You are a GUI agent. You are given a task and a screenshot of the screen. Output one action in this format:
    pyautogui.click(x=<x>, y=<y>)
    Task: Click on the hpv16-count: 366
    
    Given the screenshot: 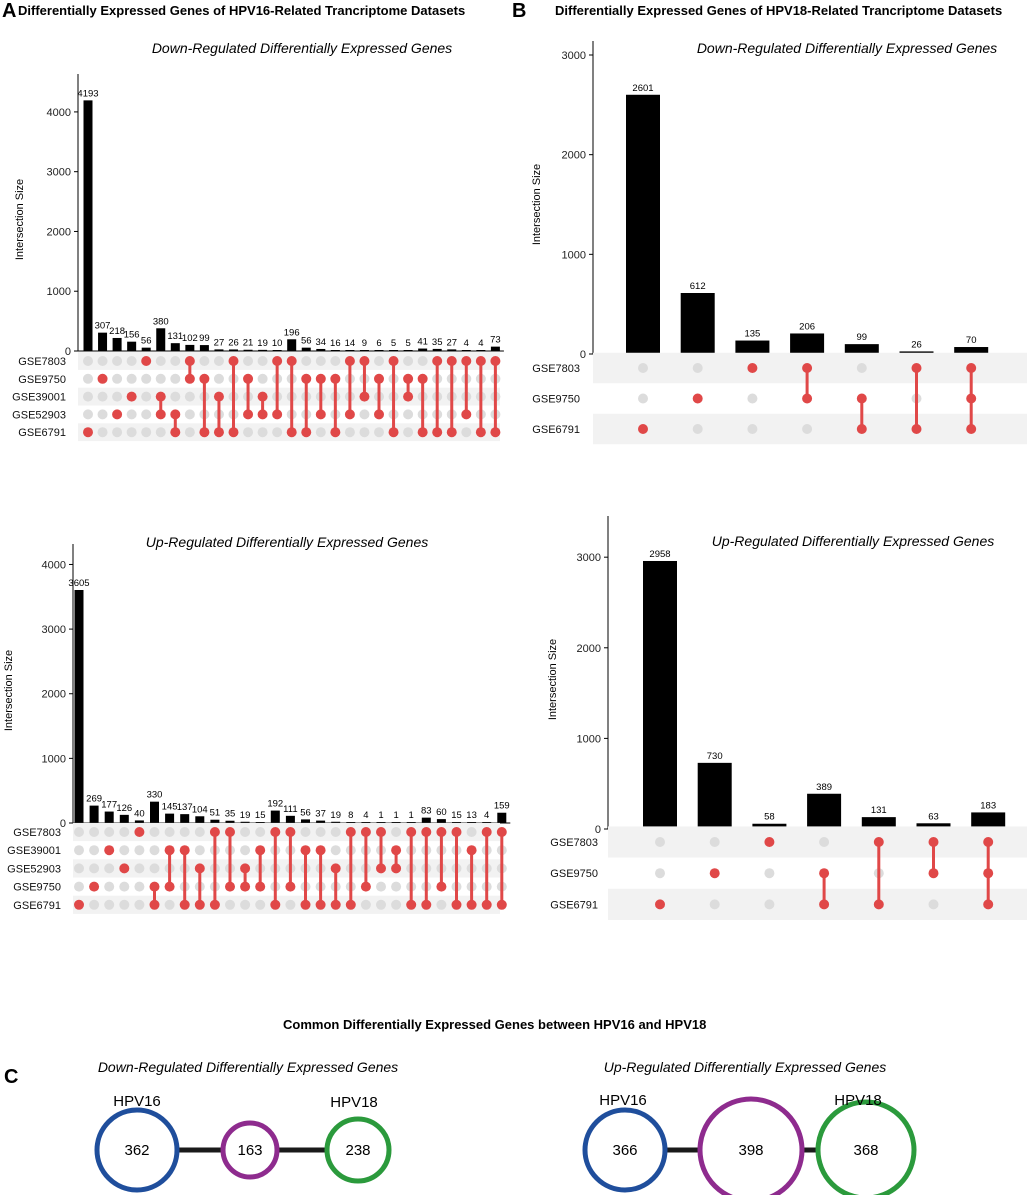 What is the action you would take?
    pyautogui.click(x=624, y=1150)
    